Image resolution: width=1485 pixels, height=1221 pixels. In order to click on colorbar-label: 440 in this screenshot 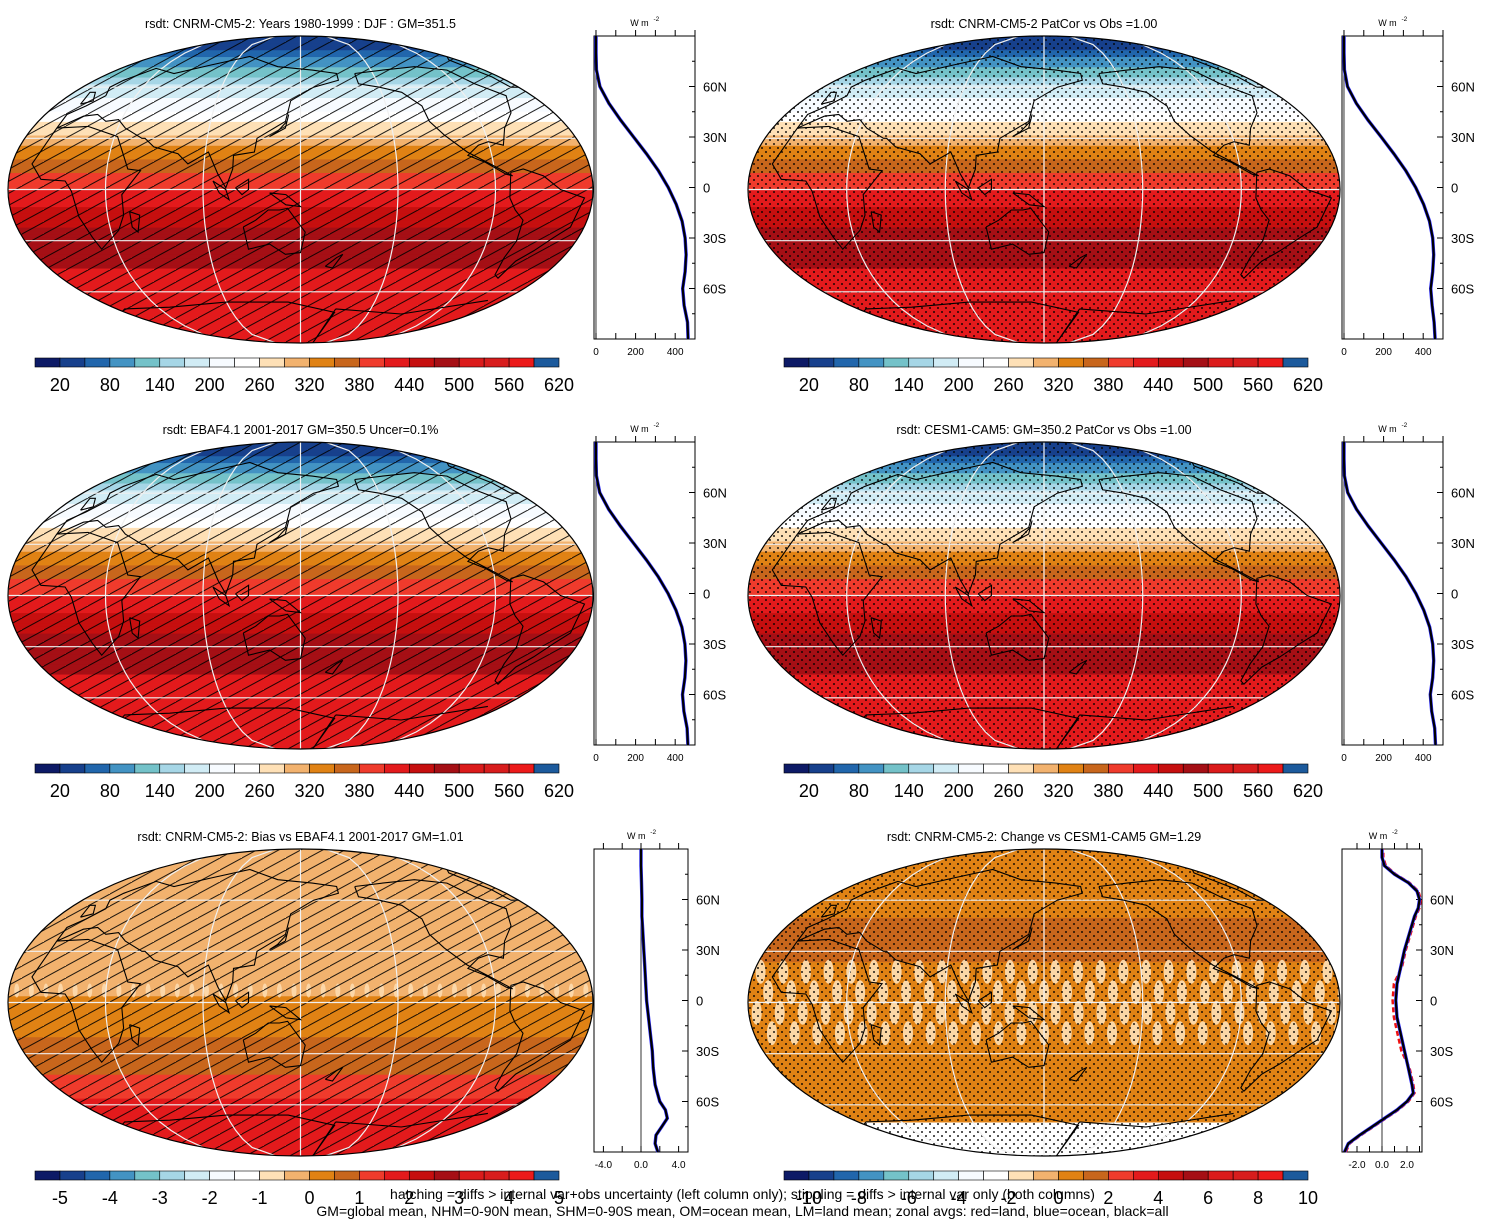, I will do `click(409, 791)`.